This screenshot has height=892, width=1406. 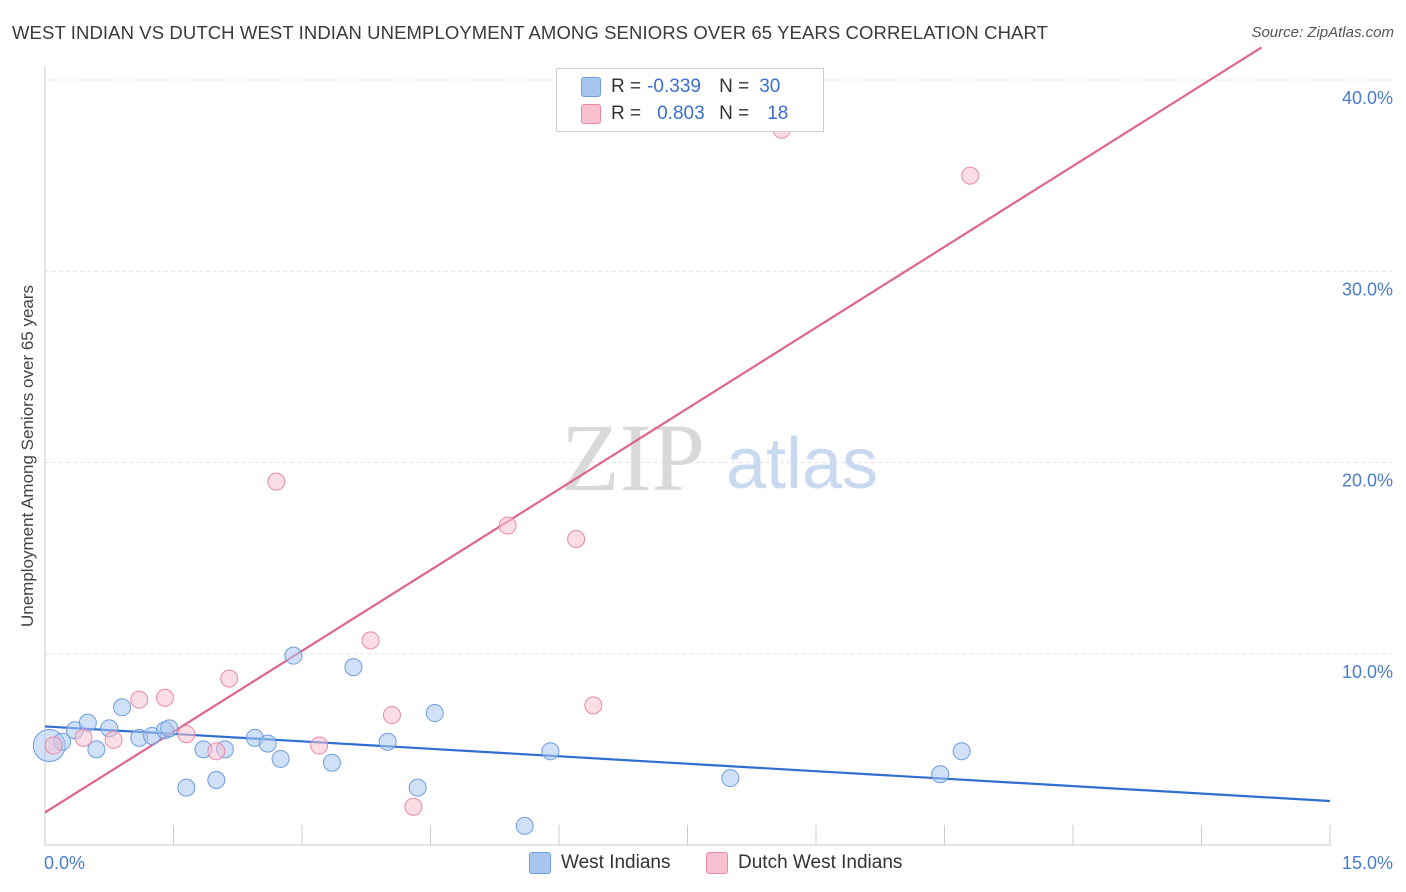 I want to click on r-value: -0.339, so click(x=674, y=86).